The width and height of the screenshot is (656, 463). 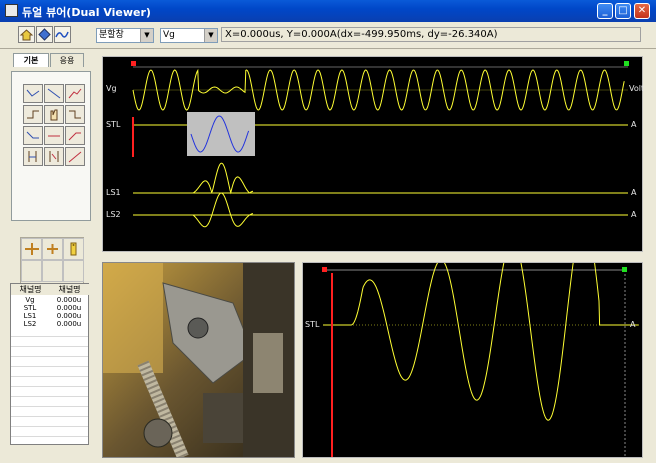 I want to click on zoom-start-marker, so click(x=324, y=269).